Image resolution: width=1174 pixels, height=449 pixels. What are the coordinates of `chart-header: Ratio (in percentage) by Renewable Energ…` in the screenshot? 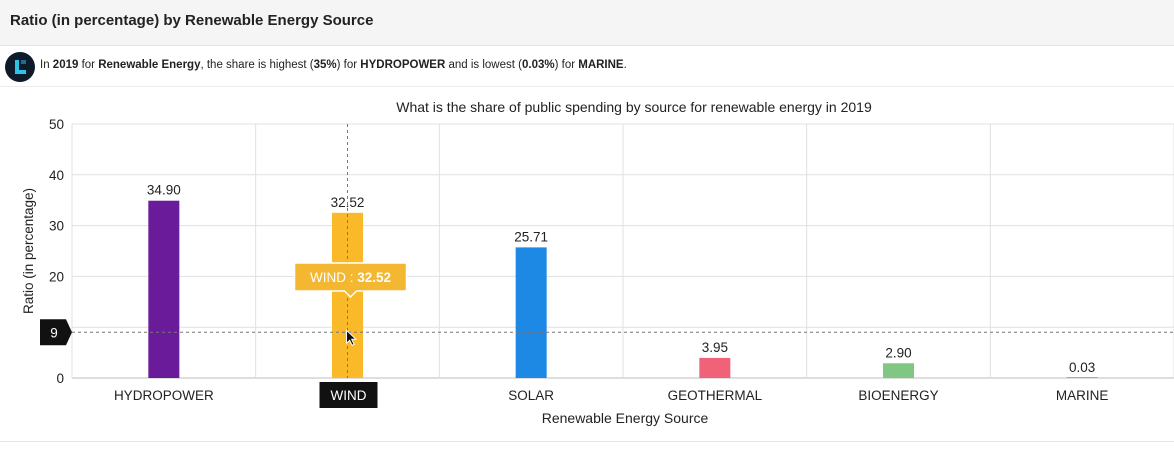 It's located at (587, 23).